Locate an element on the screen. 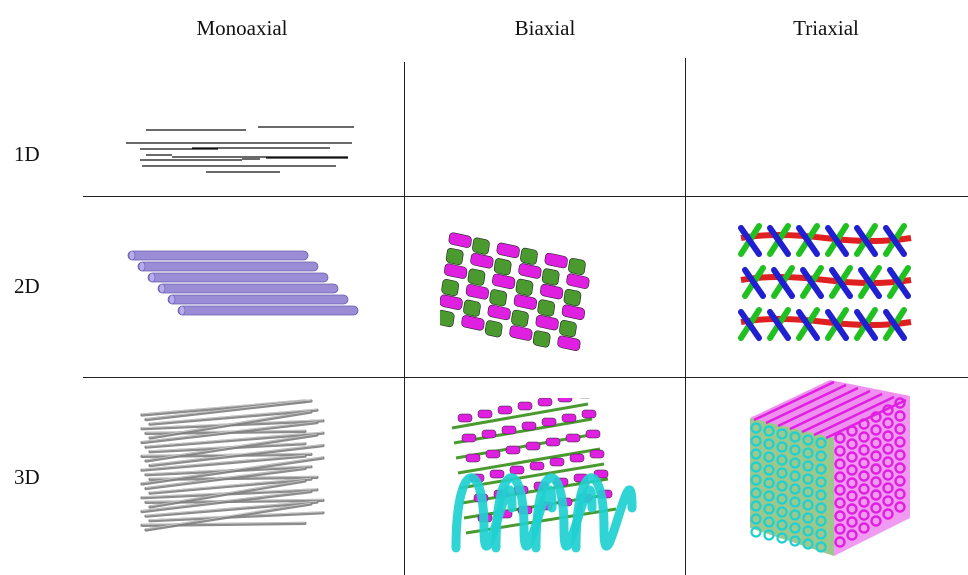 The width and height of the screenshot is (968, 575). fiber-bundle is located at coordinates (232, 465).